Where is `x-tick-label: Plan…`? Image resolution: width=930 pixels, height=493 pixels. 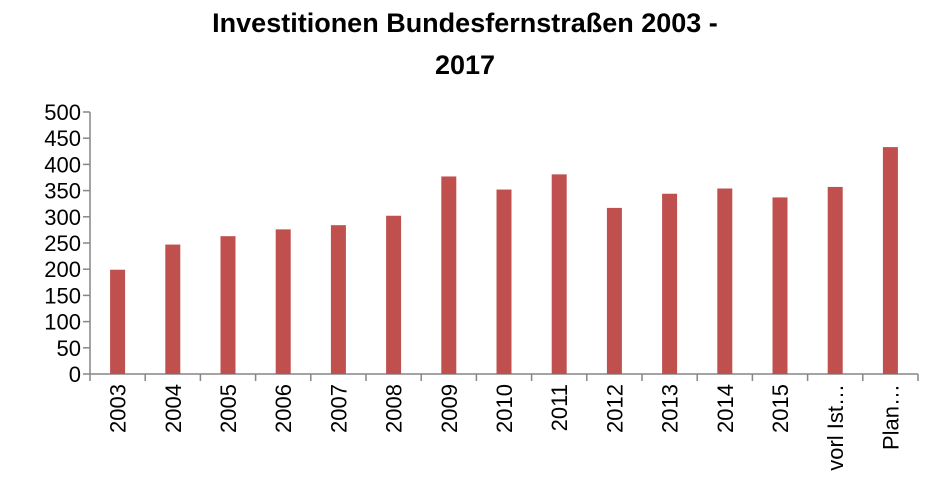 x-tick-label: Plan… is located at coordinates (890, 417).